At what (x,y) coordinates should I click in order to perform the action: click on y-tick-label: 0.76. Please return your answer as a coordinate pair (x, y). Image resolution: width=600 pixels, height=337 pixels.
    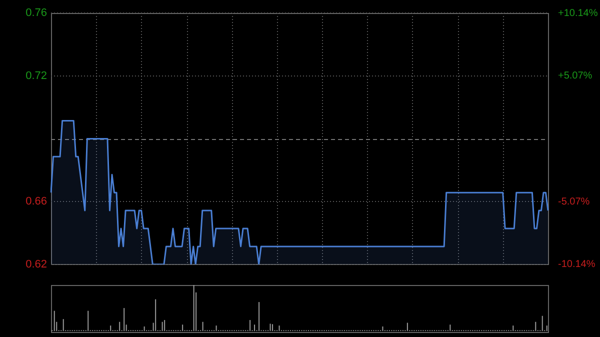
    Looking at the image, I should click on (36, 13).